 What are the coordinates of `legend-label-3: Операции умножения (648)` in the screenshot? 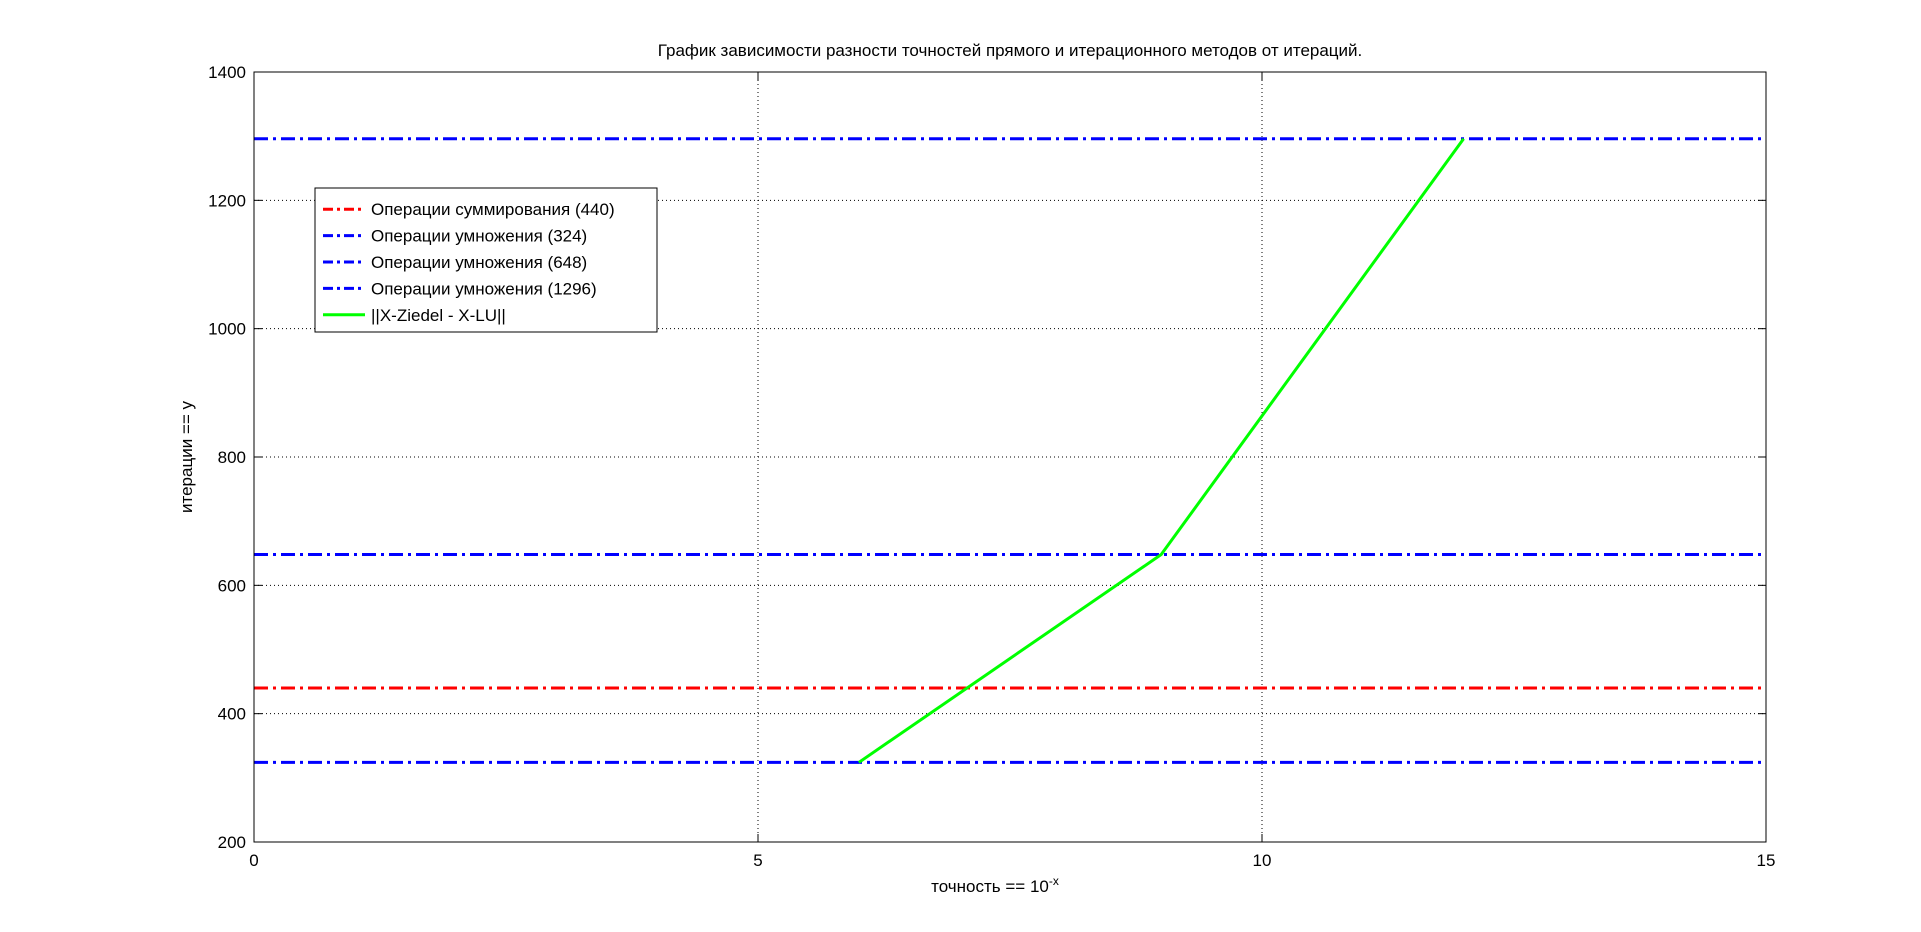 It's located at (479, 262).